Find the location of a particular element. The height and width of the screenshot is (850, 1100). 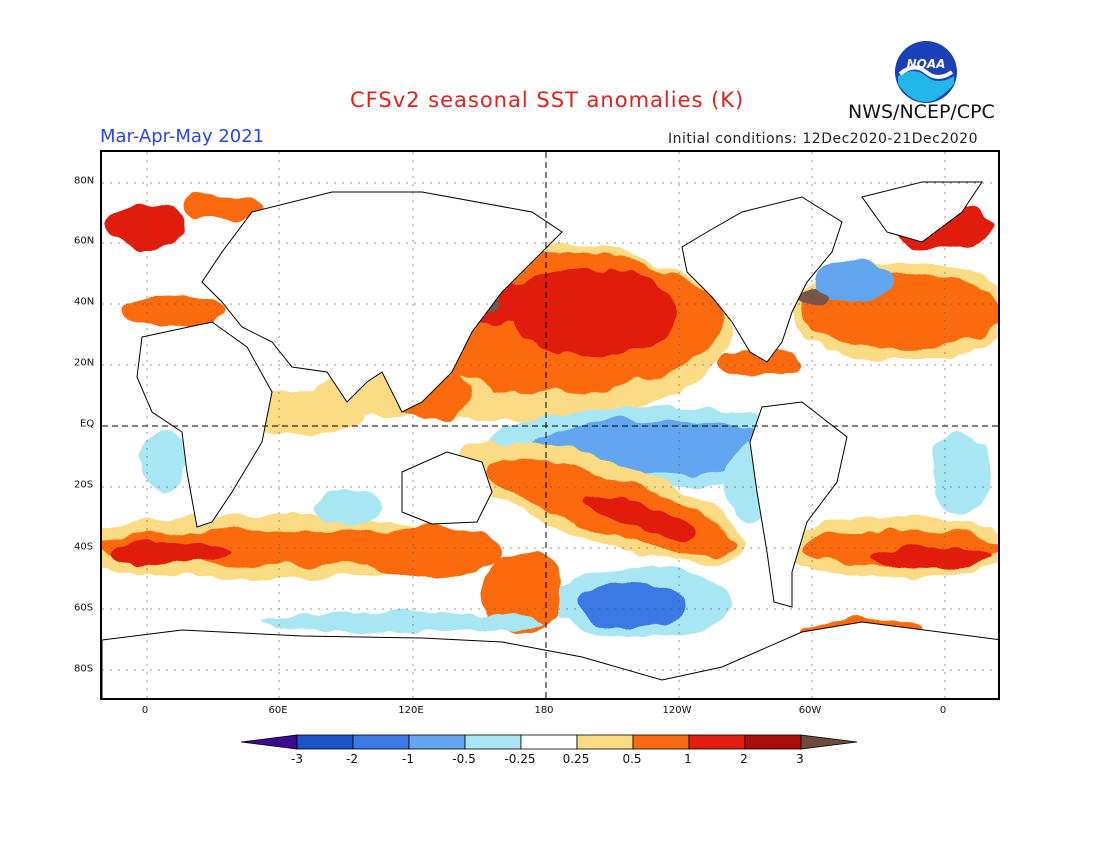

colorbar is located at coordinates (549, 742).